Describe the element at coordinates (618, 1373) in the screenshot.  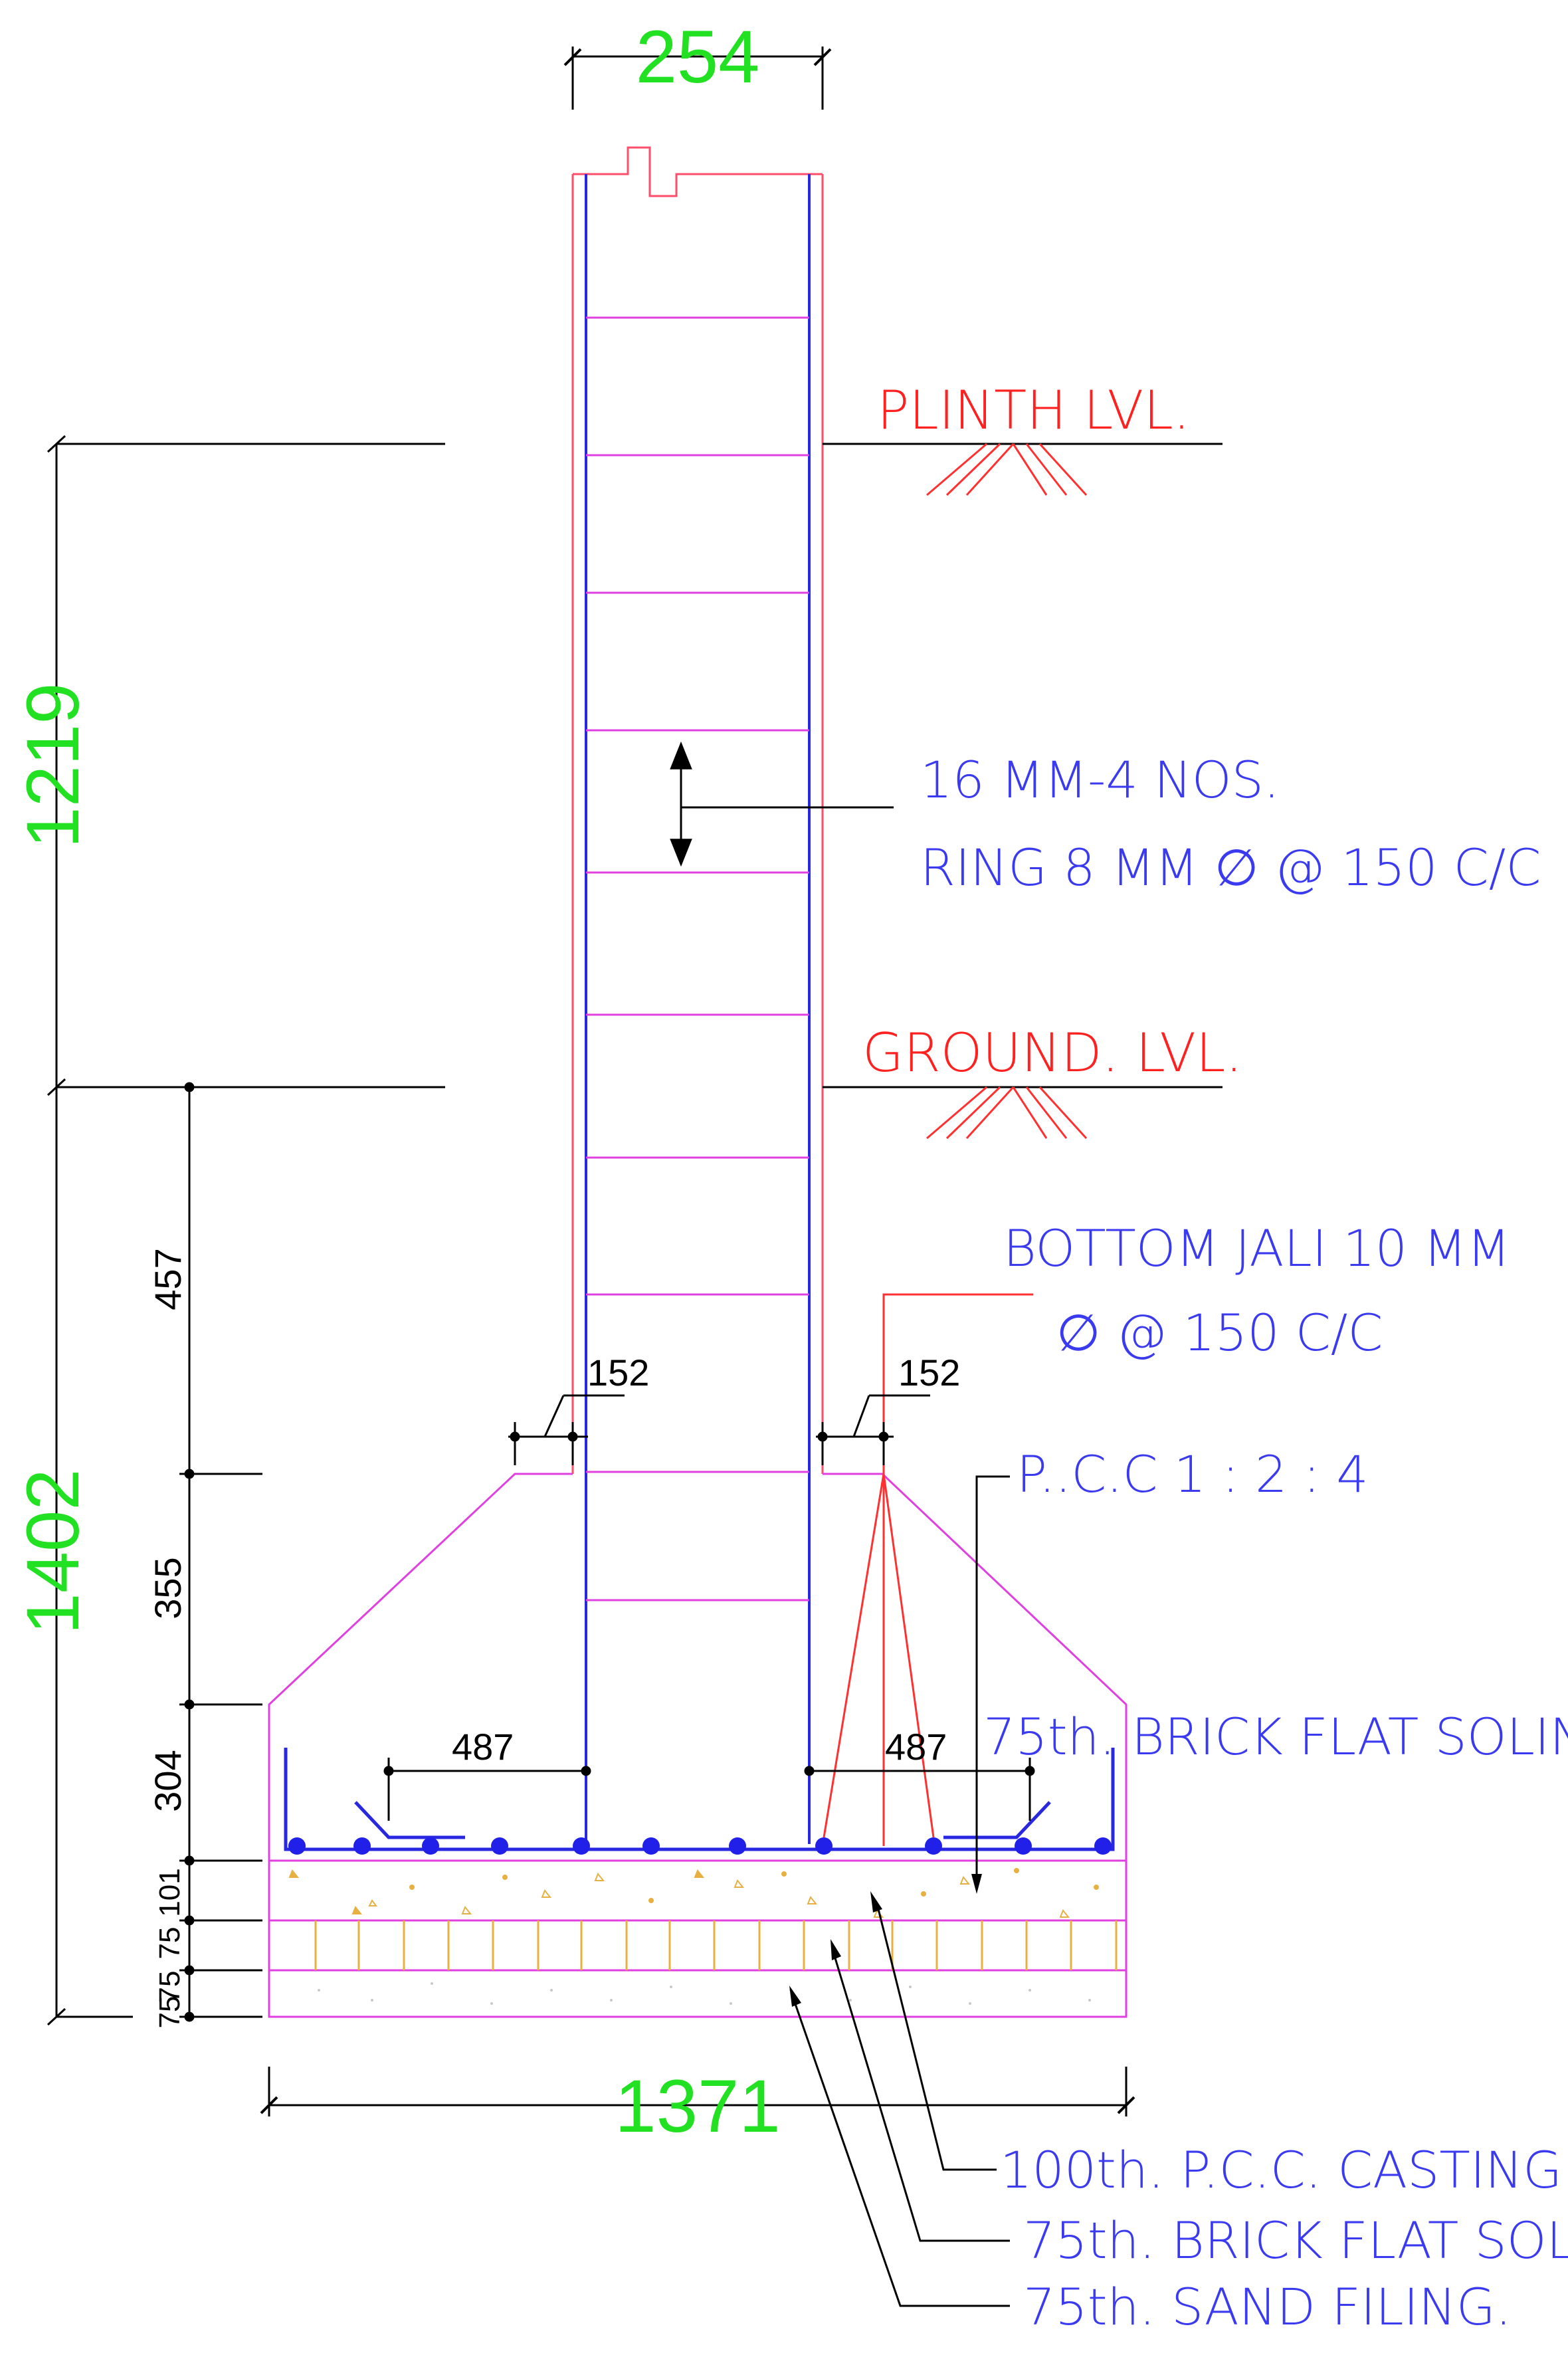
I see `dim-offset-left: 152` at that location.